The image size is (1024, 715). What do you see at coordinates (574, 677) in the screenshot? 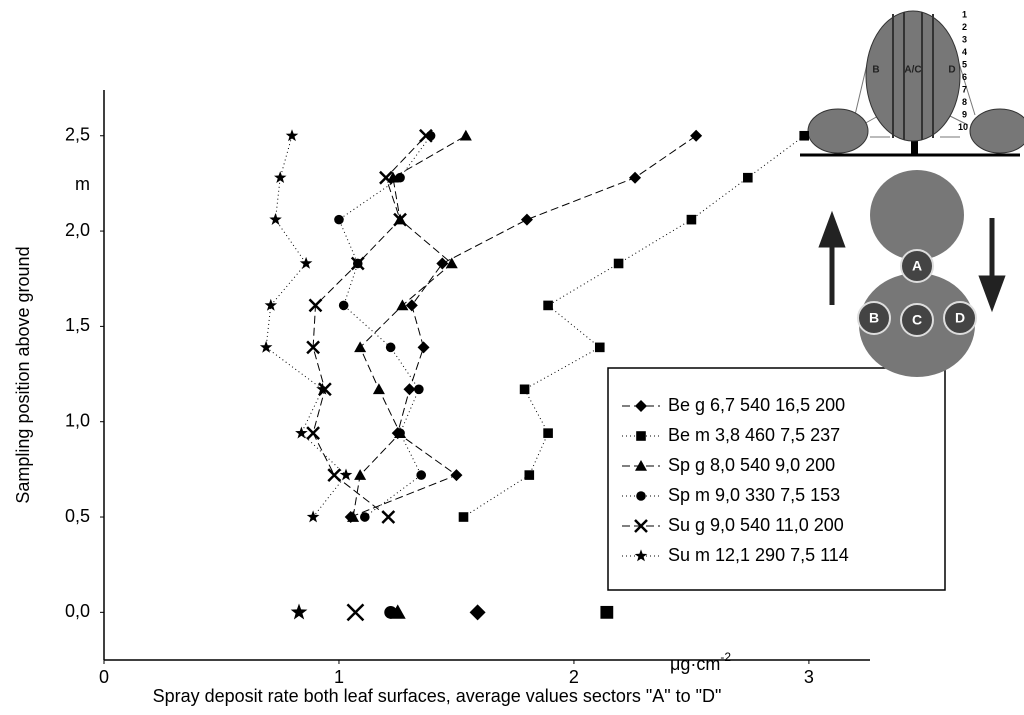
I see `x-tick-label: 2` at bounding box center [574, 677].